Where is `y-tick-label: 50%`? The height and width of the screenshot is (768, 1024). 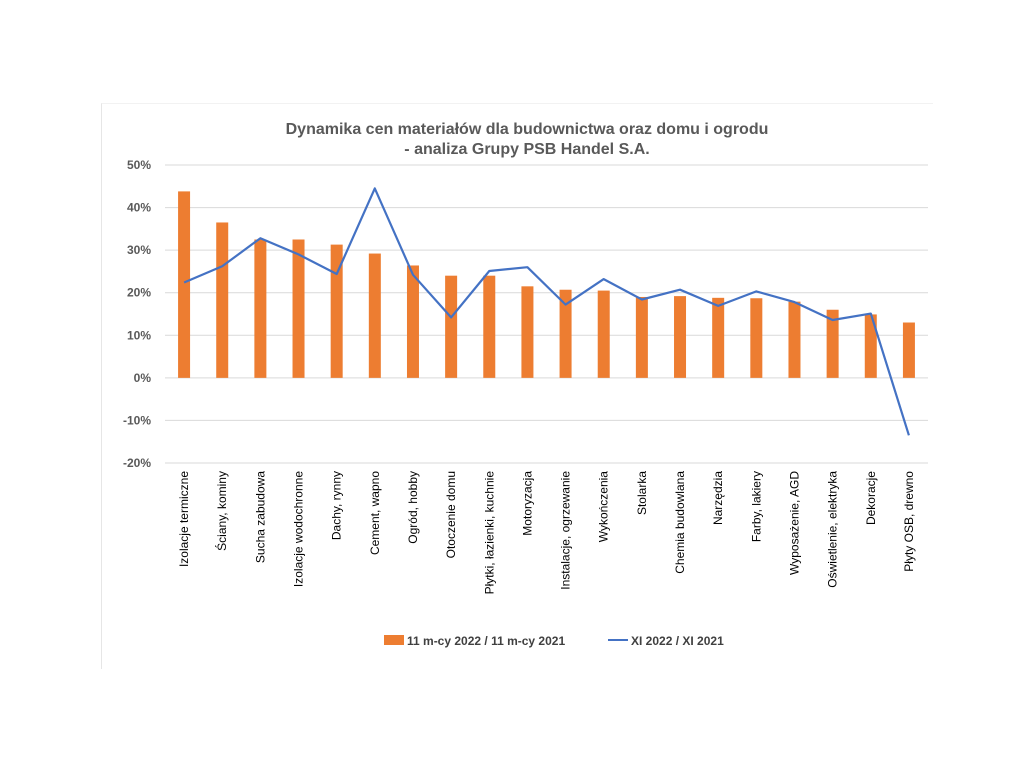
y-tick-label: 50% is located at coordinates (139, 165).